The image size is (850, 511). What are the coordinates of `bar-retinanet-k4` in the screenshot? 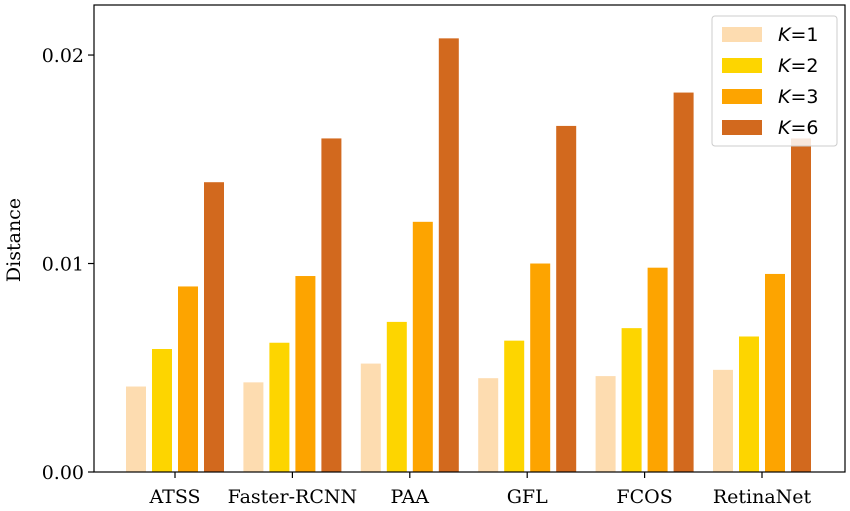 It's located at (801, 305).